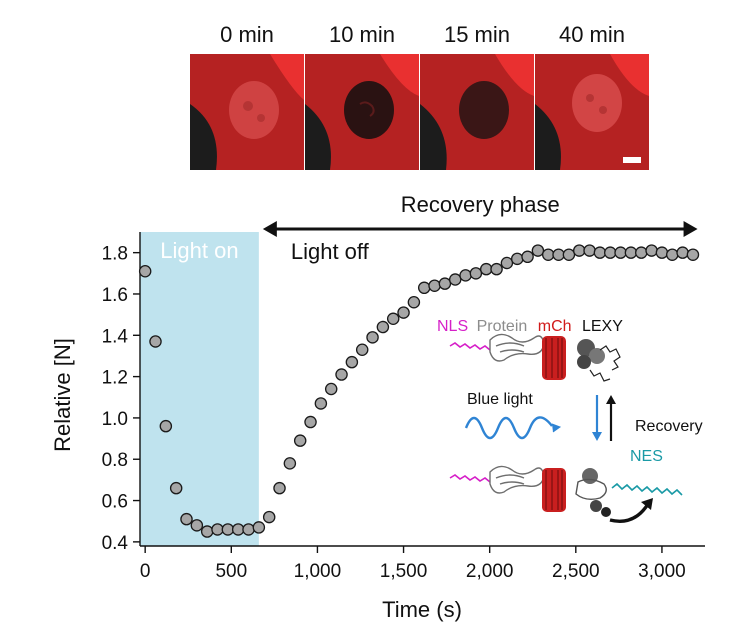 Image resolution: width=736 pixels, height=636 pixels. Describe the element at coordinates (500, 399) in the screenshot. I see `blue-light-label: Blue light` at that location.